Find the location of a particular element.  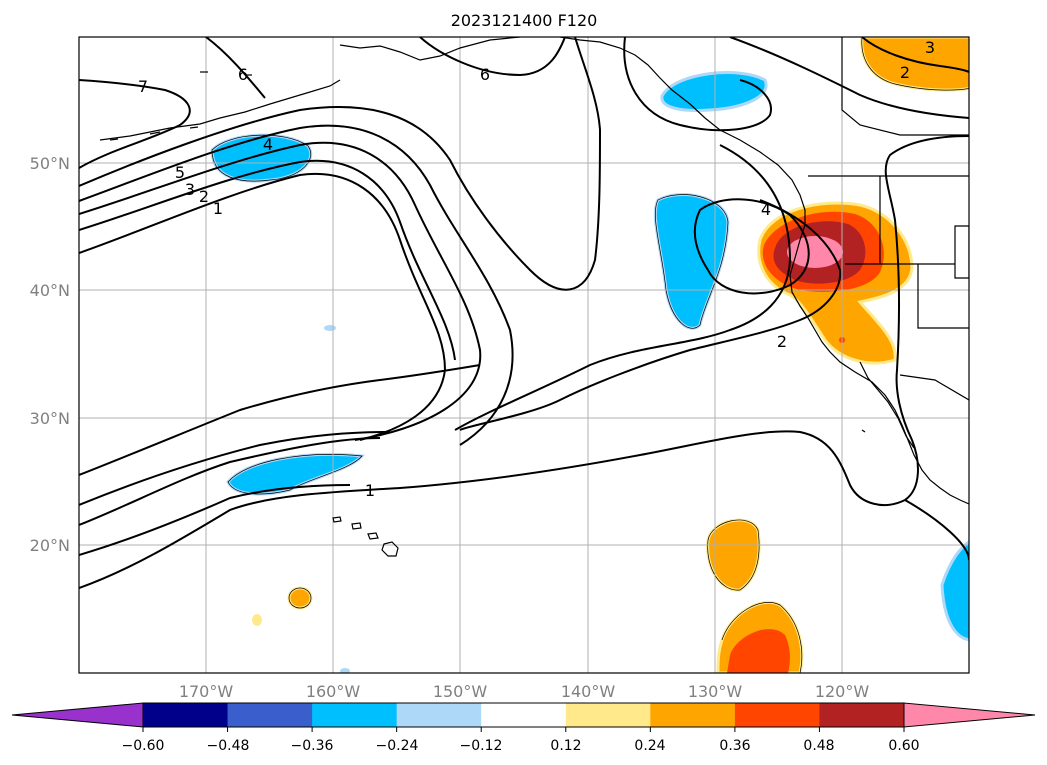

lon-label: 130°W is located at coordinates (715, 691).